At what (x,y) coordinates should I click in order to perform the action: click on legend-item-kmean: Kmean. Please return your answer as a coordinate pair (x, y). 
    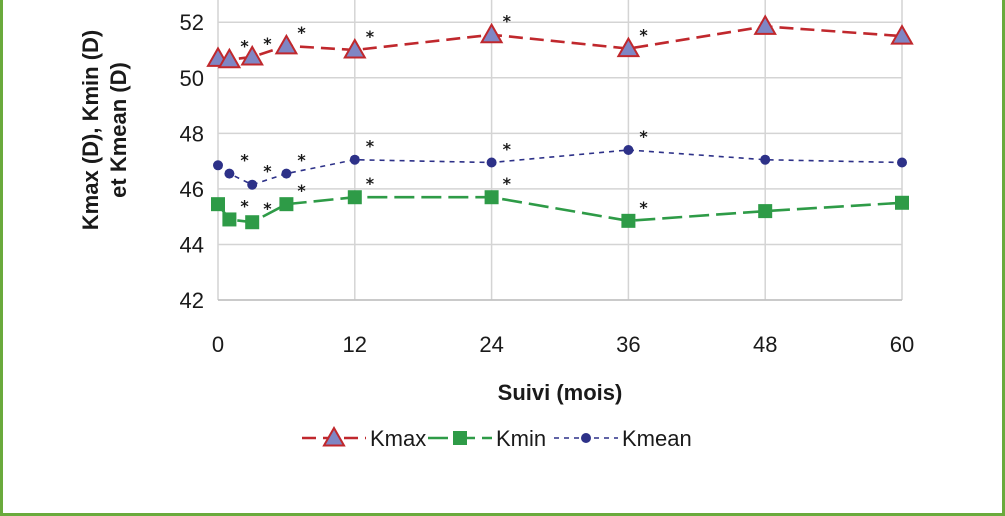
    Looking at the image, I should click on (623, 438).